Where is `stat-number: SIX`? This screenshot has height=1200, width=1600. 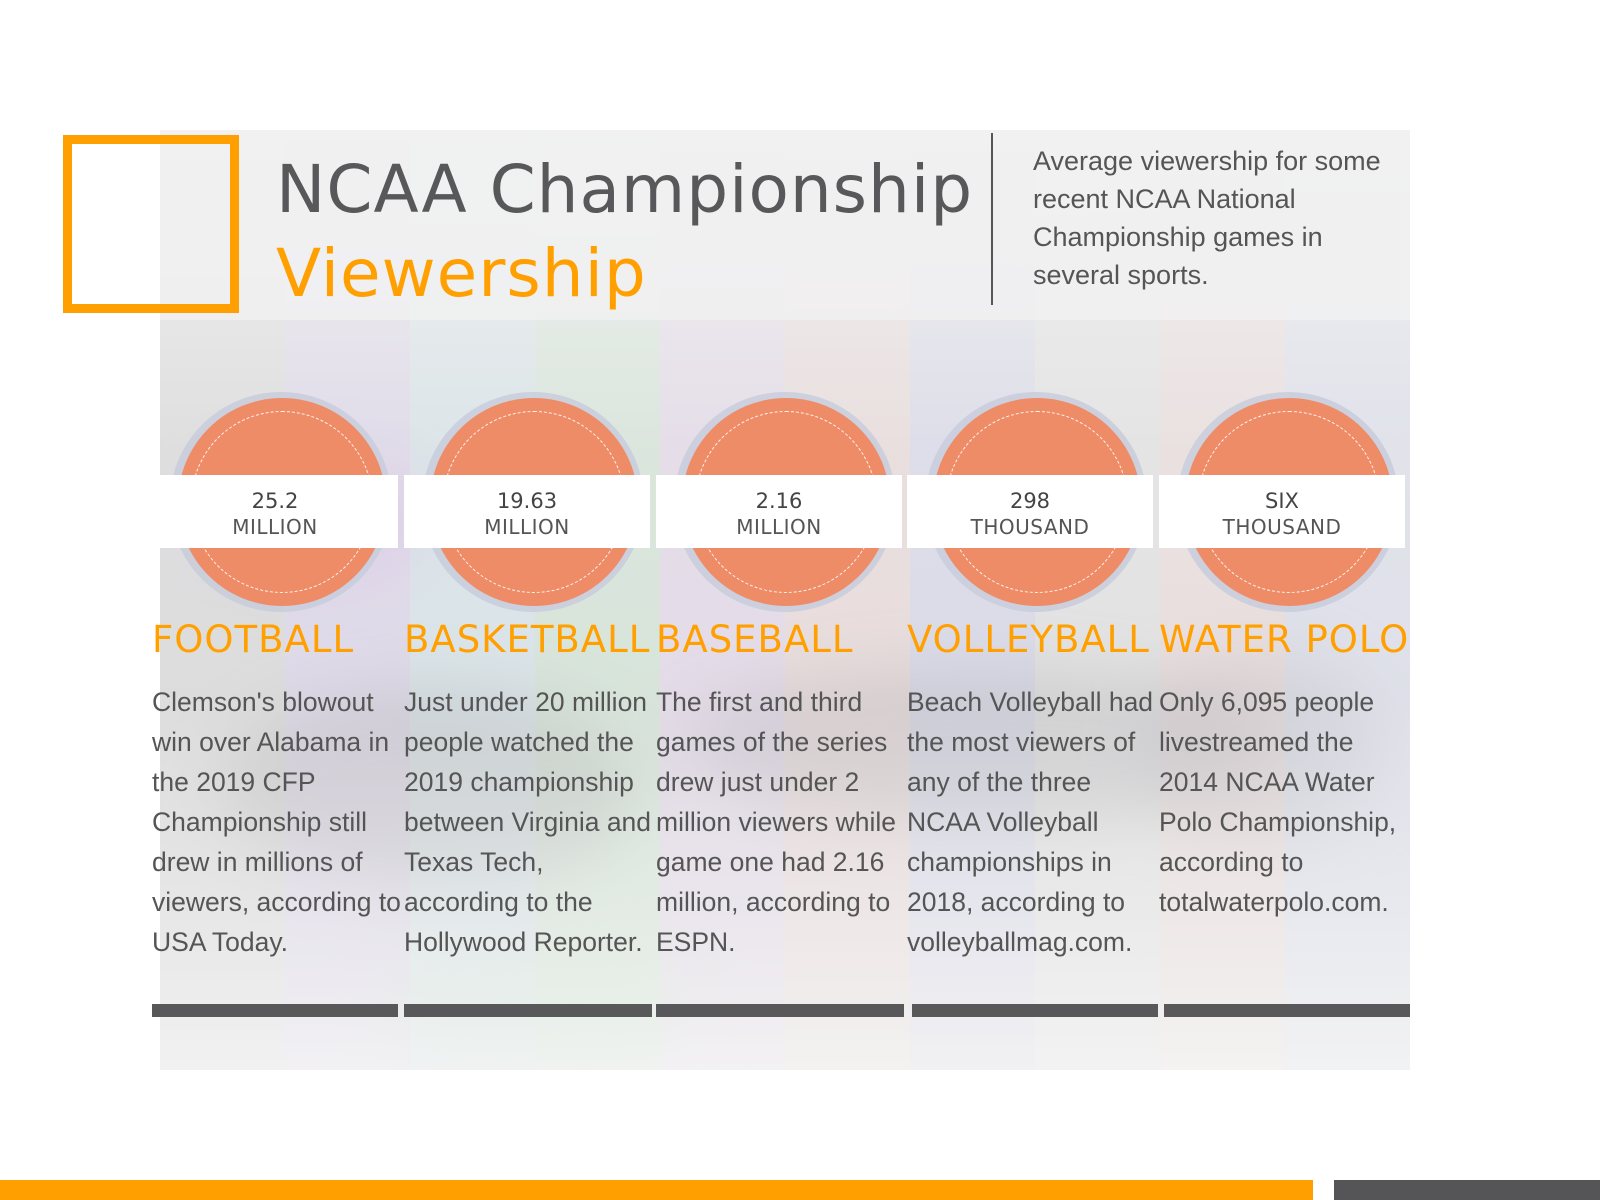 stat-number: SIX is located at coordinates (1282, 501).